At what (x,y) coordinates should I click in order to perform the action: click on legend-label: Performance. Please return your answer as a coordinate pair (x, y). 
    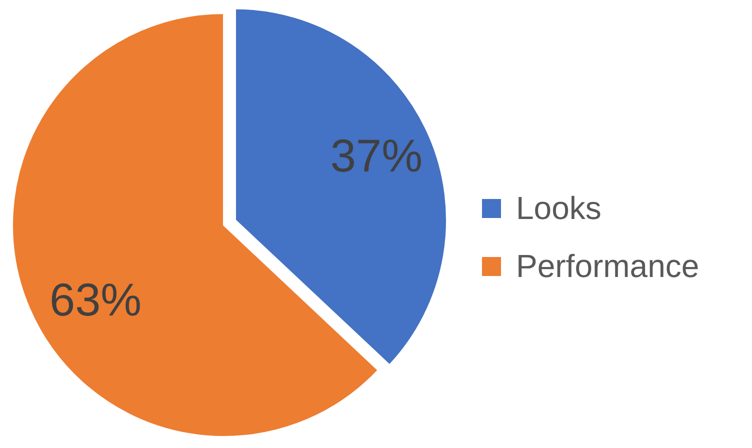
    Looking at the image, I should click on (608, 266).